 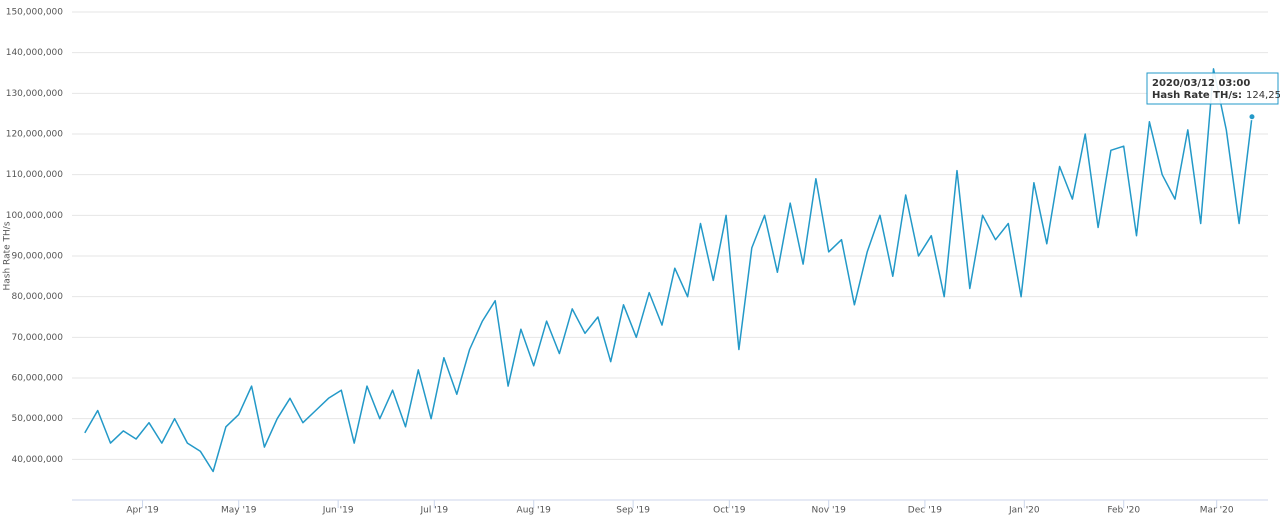 I want to click on y-tick-label: 130,000,000, so click(x=35, y=94).